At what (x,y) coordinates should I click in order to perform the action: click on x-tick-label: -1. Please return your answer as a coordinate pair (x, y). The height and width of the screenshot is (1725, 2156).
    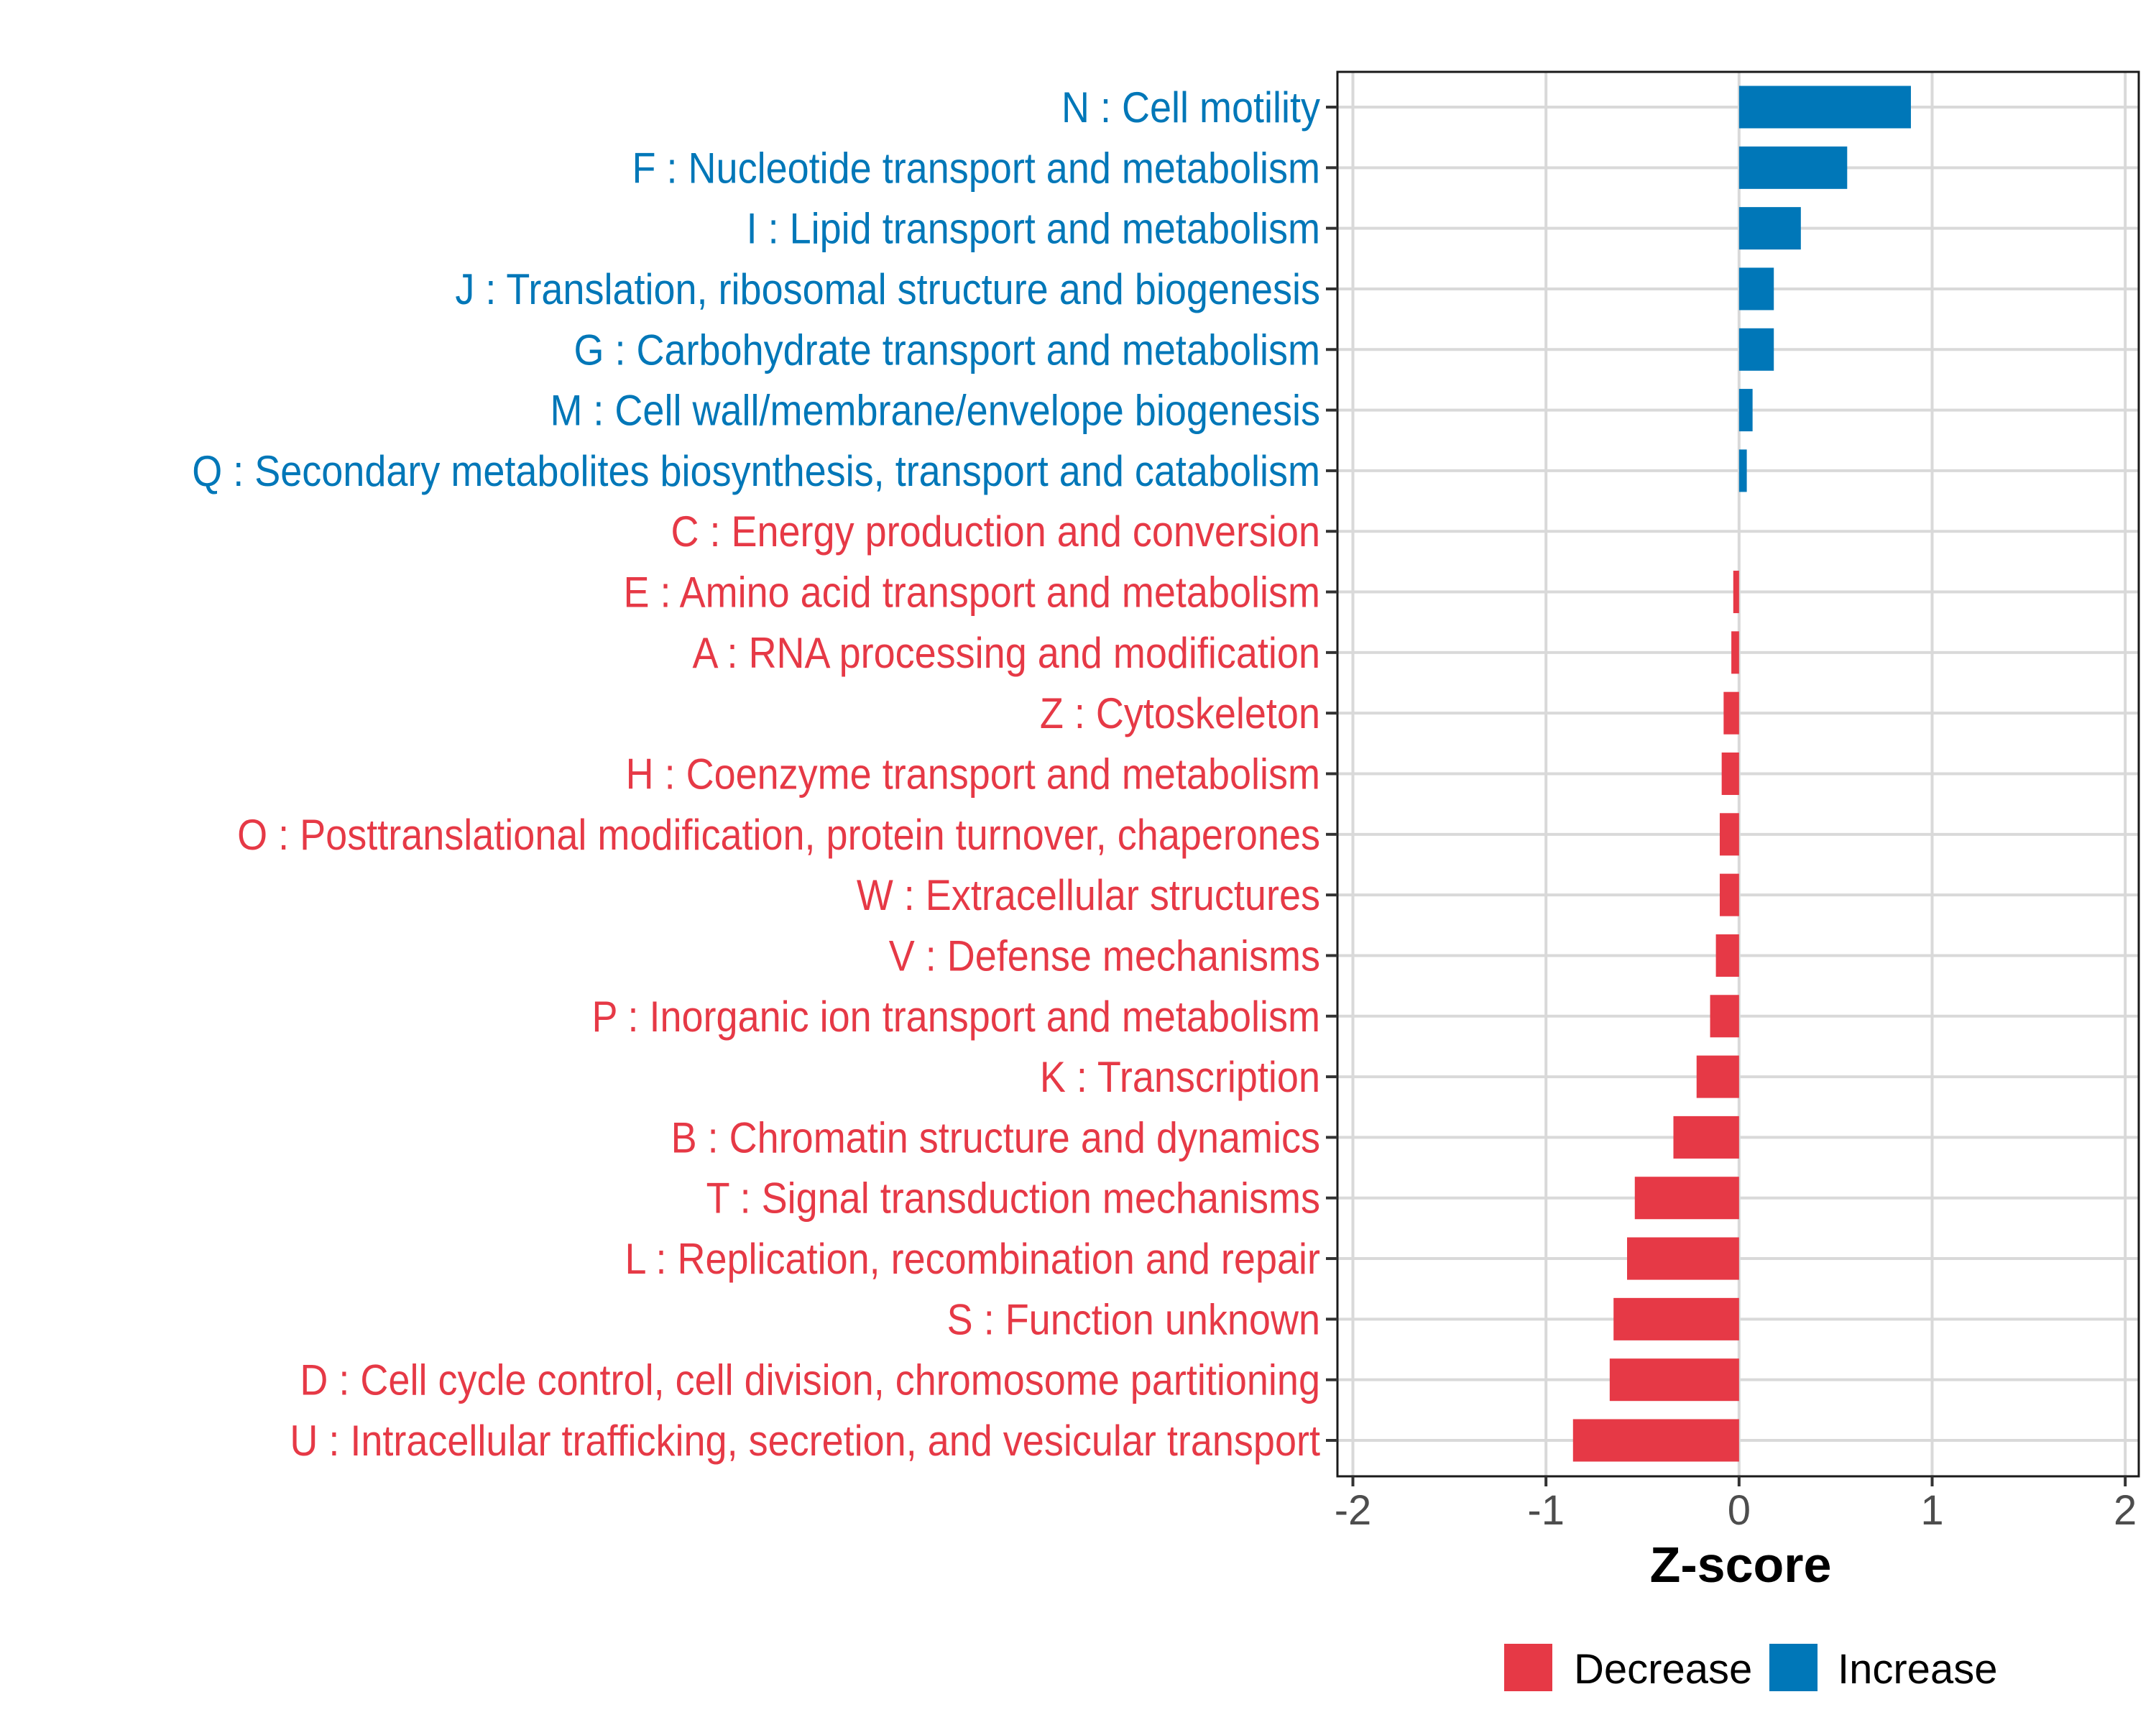
    Looking at the image, I should click on (1546, 1510).